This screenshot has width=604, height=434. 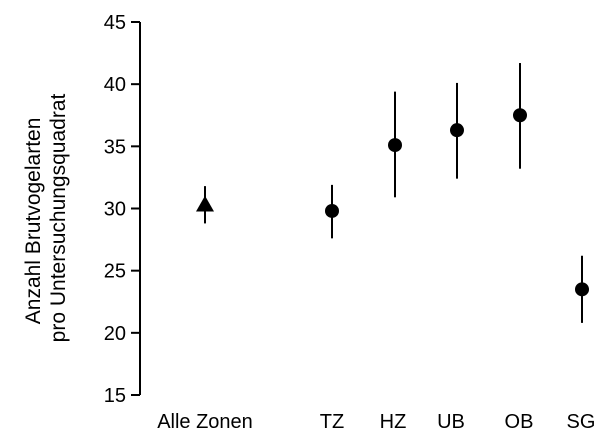 What do you see at coordinates (115, 272) in the screenshot?
I see `y-tick-label: 25` at bounding box center [115, 272].